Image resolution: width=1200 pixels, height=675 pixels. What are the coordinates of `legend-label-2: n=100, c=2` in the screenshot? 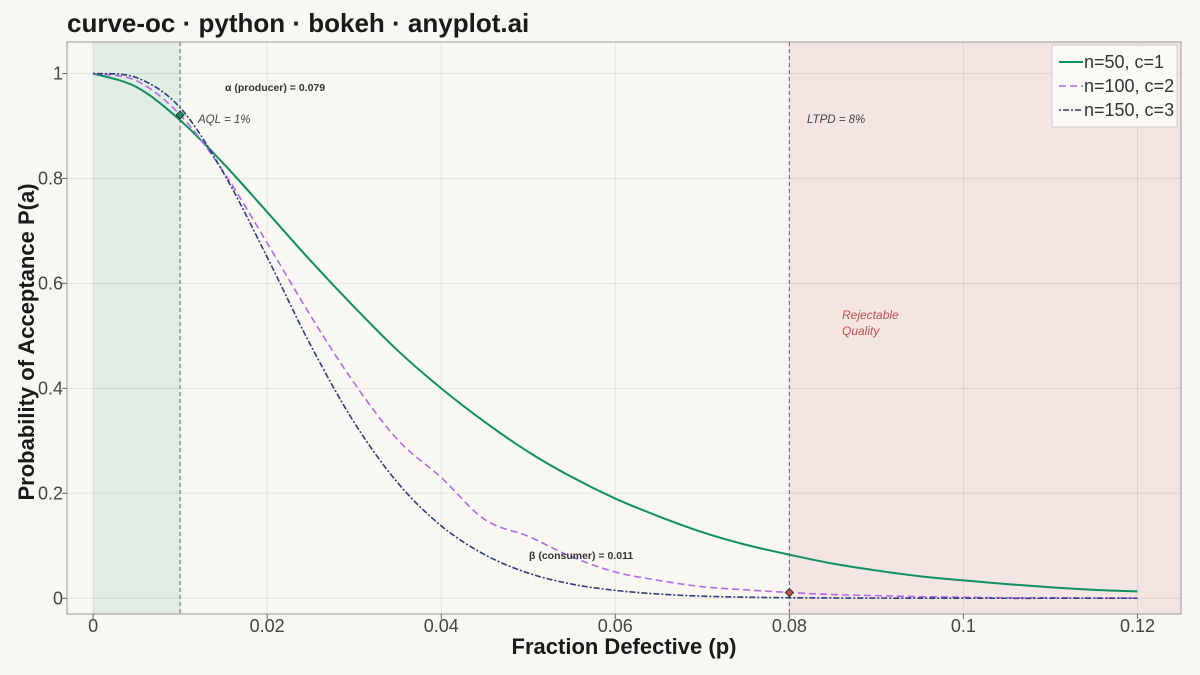 It's located at (1129, 86).